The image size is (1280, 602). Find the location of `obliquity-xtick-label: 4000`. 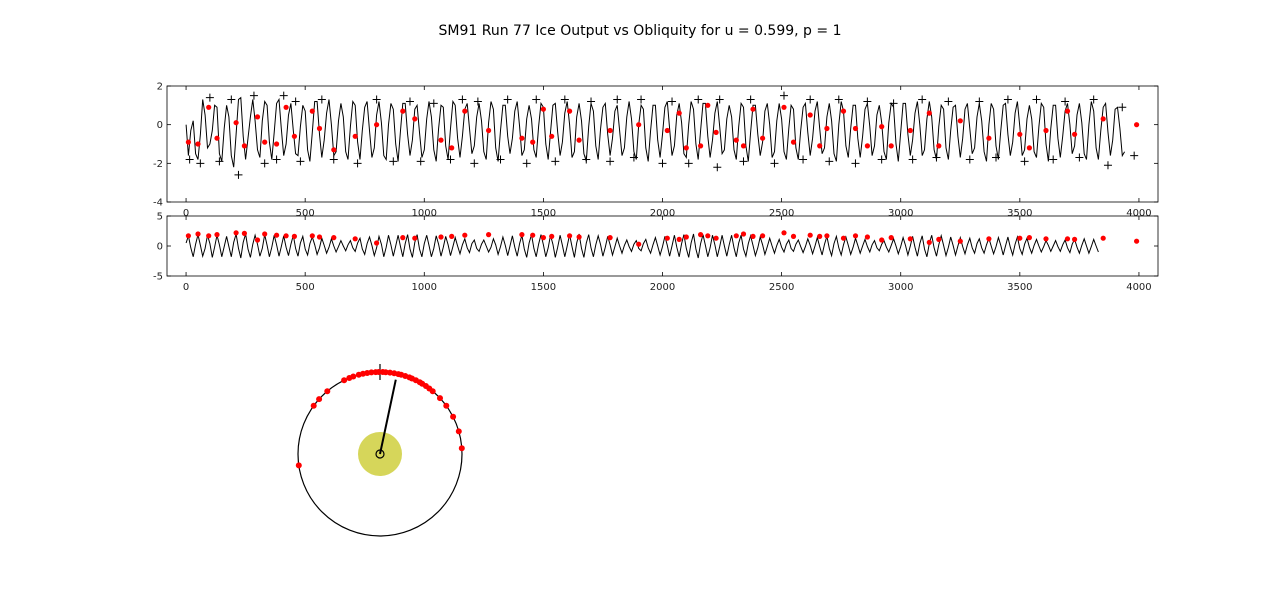

obliquity-xtick-label: 4000 is located at coordinates (1138, 287).